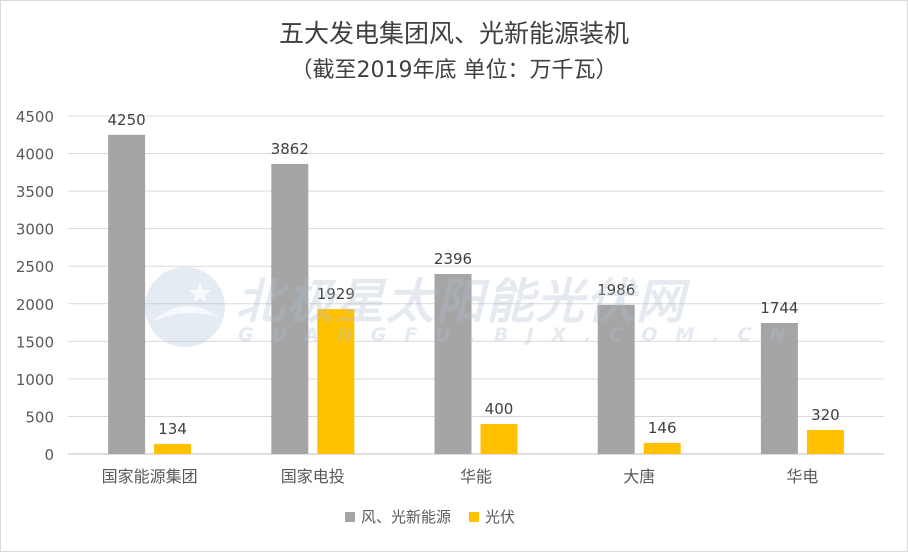 The width and height of the screenshot is (908, 552). I want to click on x-tick-label: 国家电投, so click(313, 476).